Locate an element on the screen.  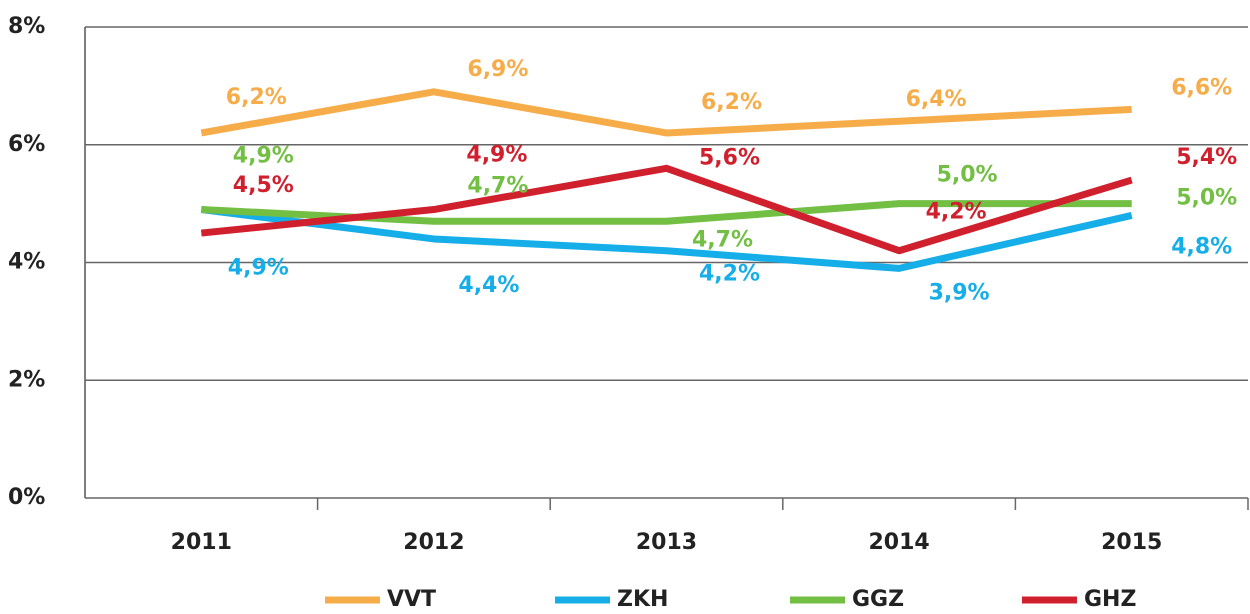
y-tick-label: 8% is located at coordinates (26, 26).